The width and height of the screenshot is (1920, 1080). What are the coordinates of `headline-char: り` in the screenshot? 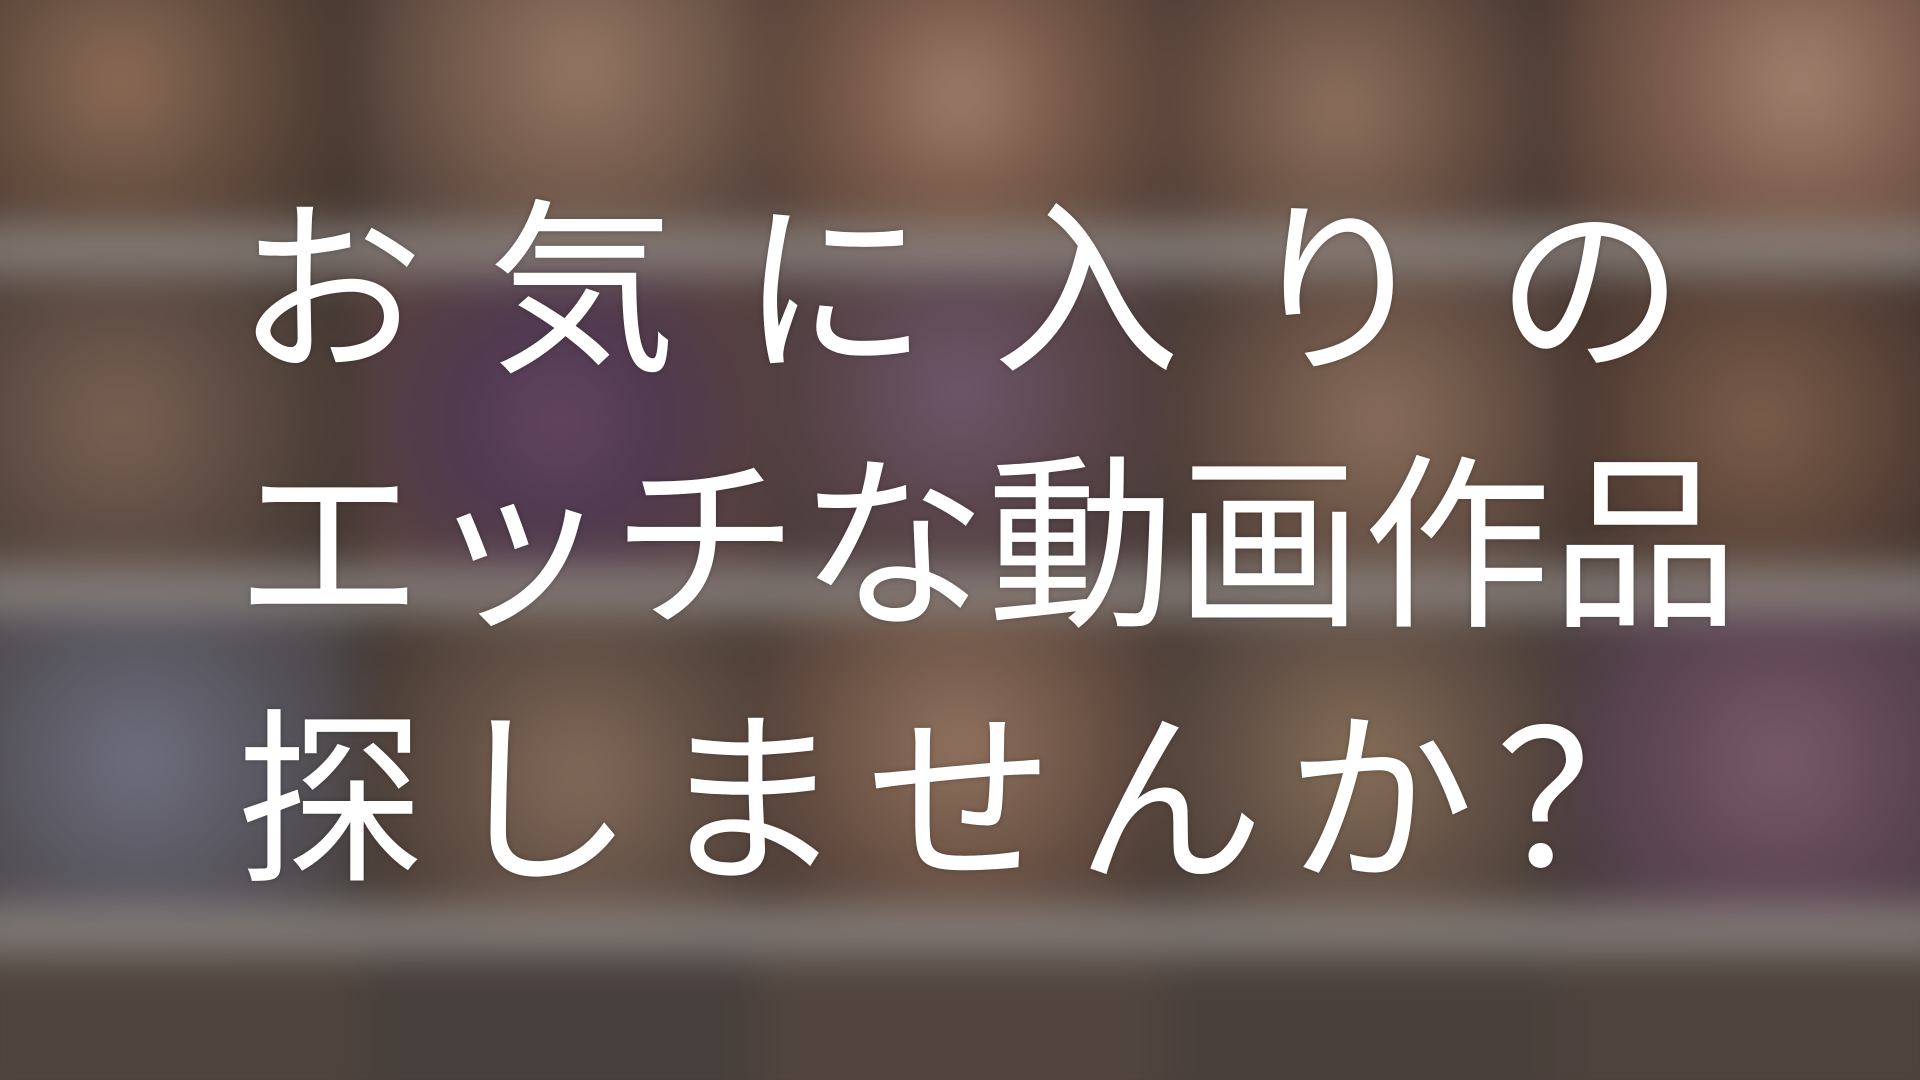 It's located at (1338, 292).